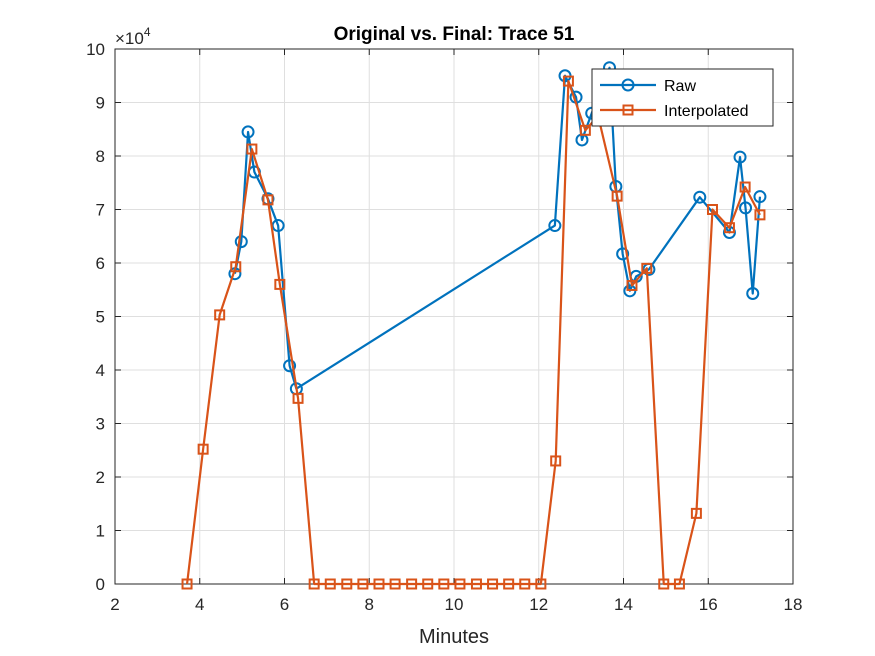 The height and width of the screenshot is (656, 875). I want to click on x-tick-label: 14, so click(623, 604).